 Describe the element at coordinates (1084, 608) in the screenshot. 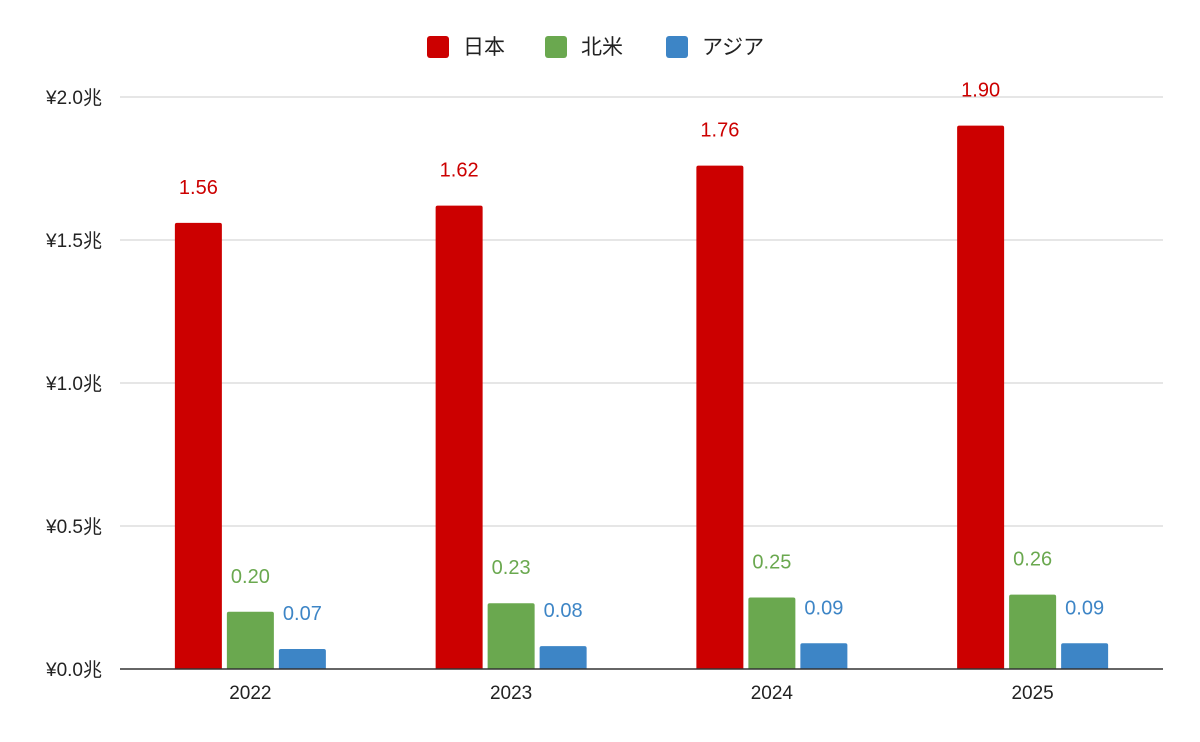

I see `data-label-アジア-2025: 0.09` at that location.